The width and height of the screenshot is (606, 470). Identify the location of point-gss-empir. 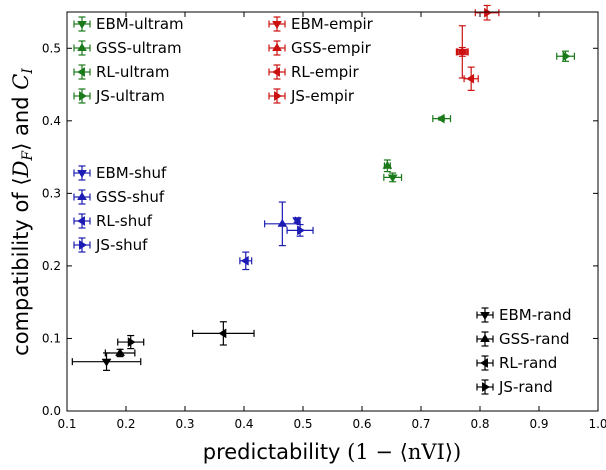
(462, 50).